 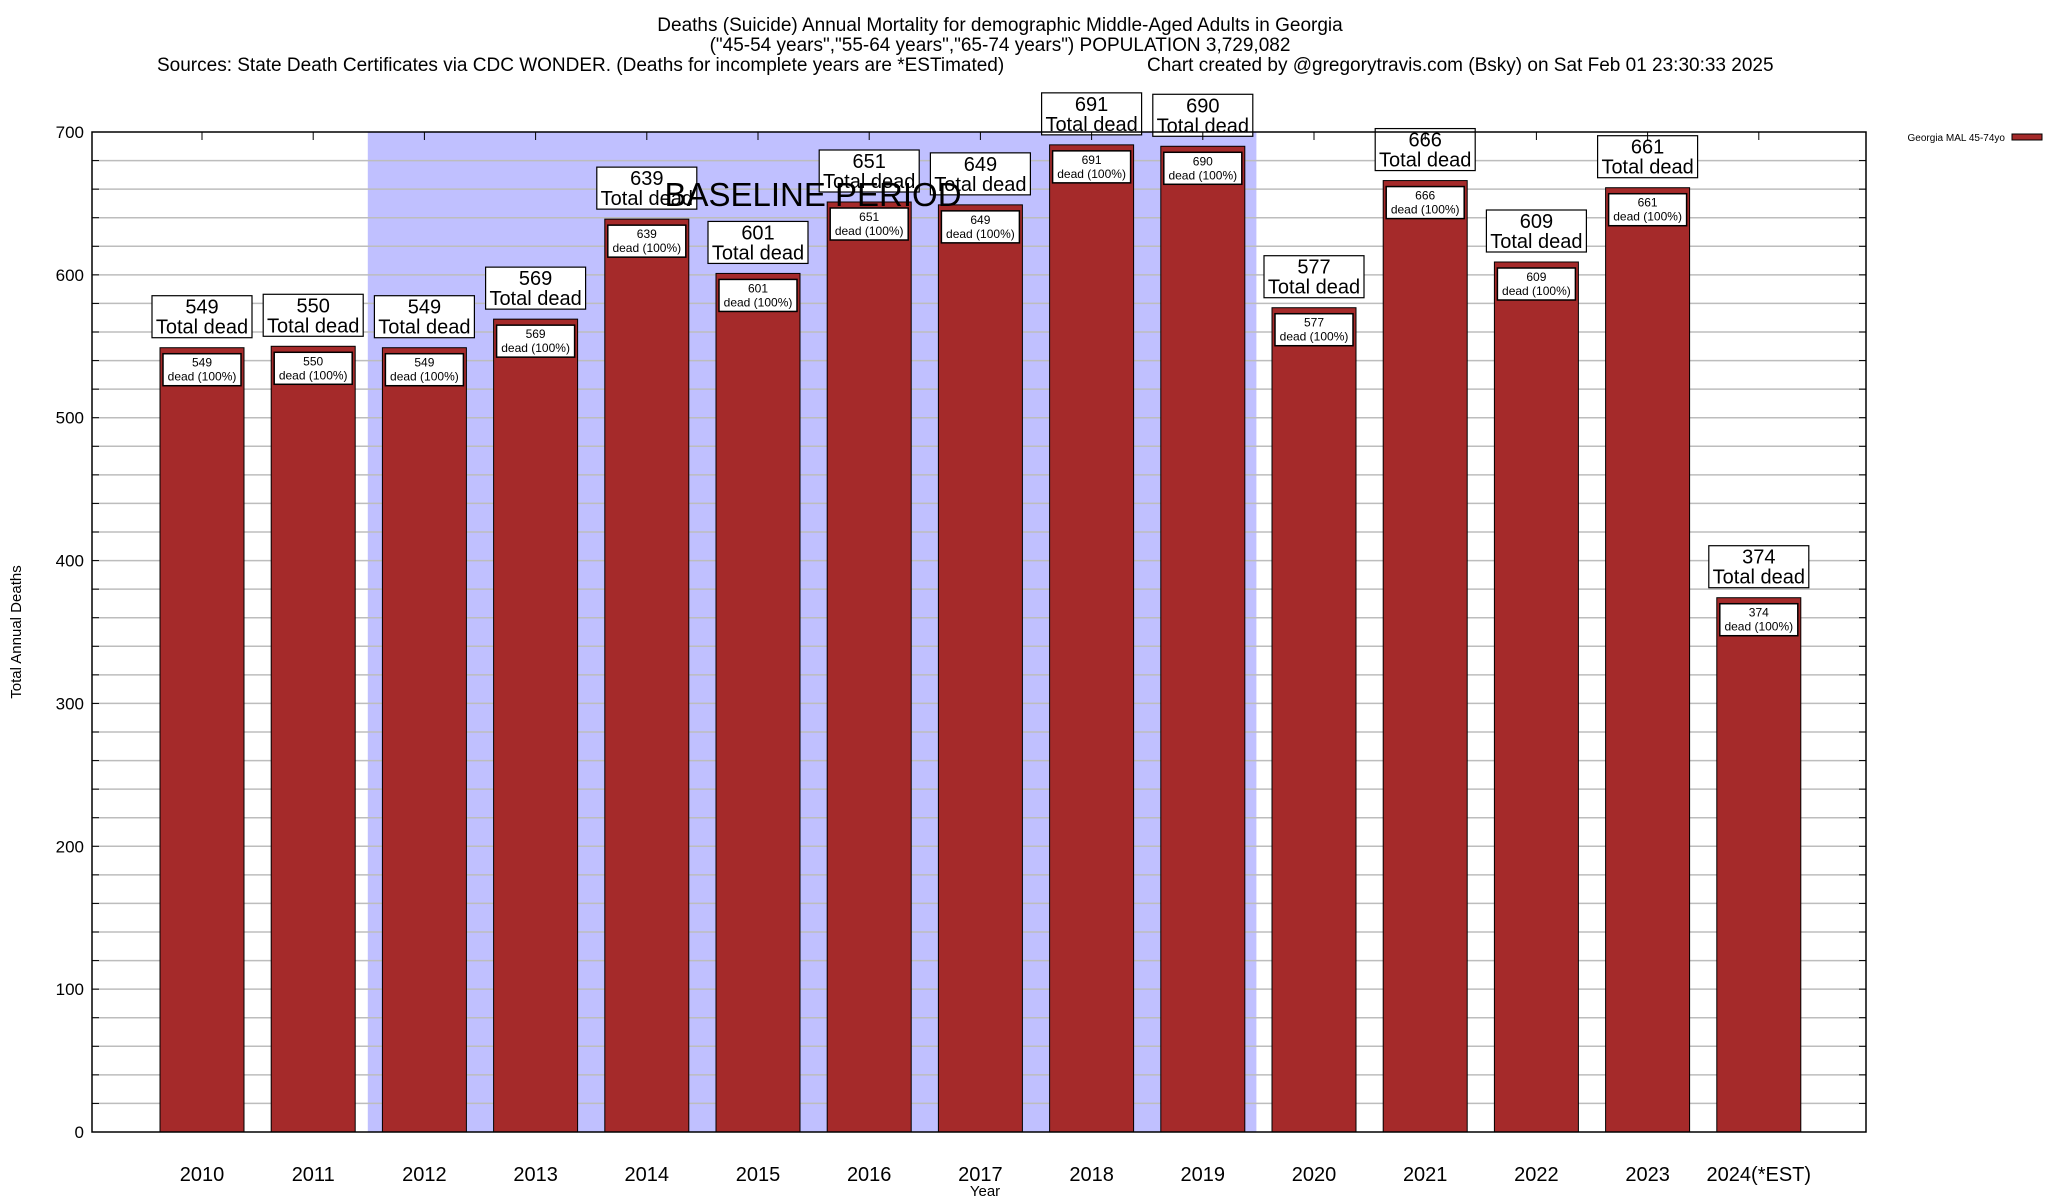 I want to click on bar-total-value: 666, so click(x=1425, y=141).